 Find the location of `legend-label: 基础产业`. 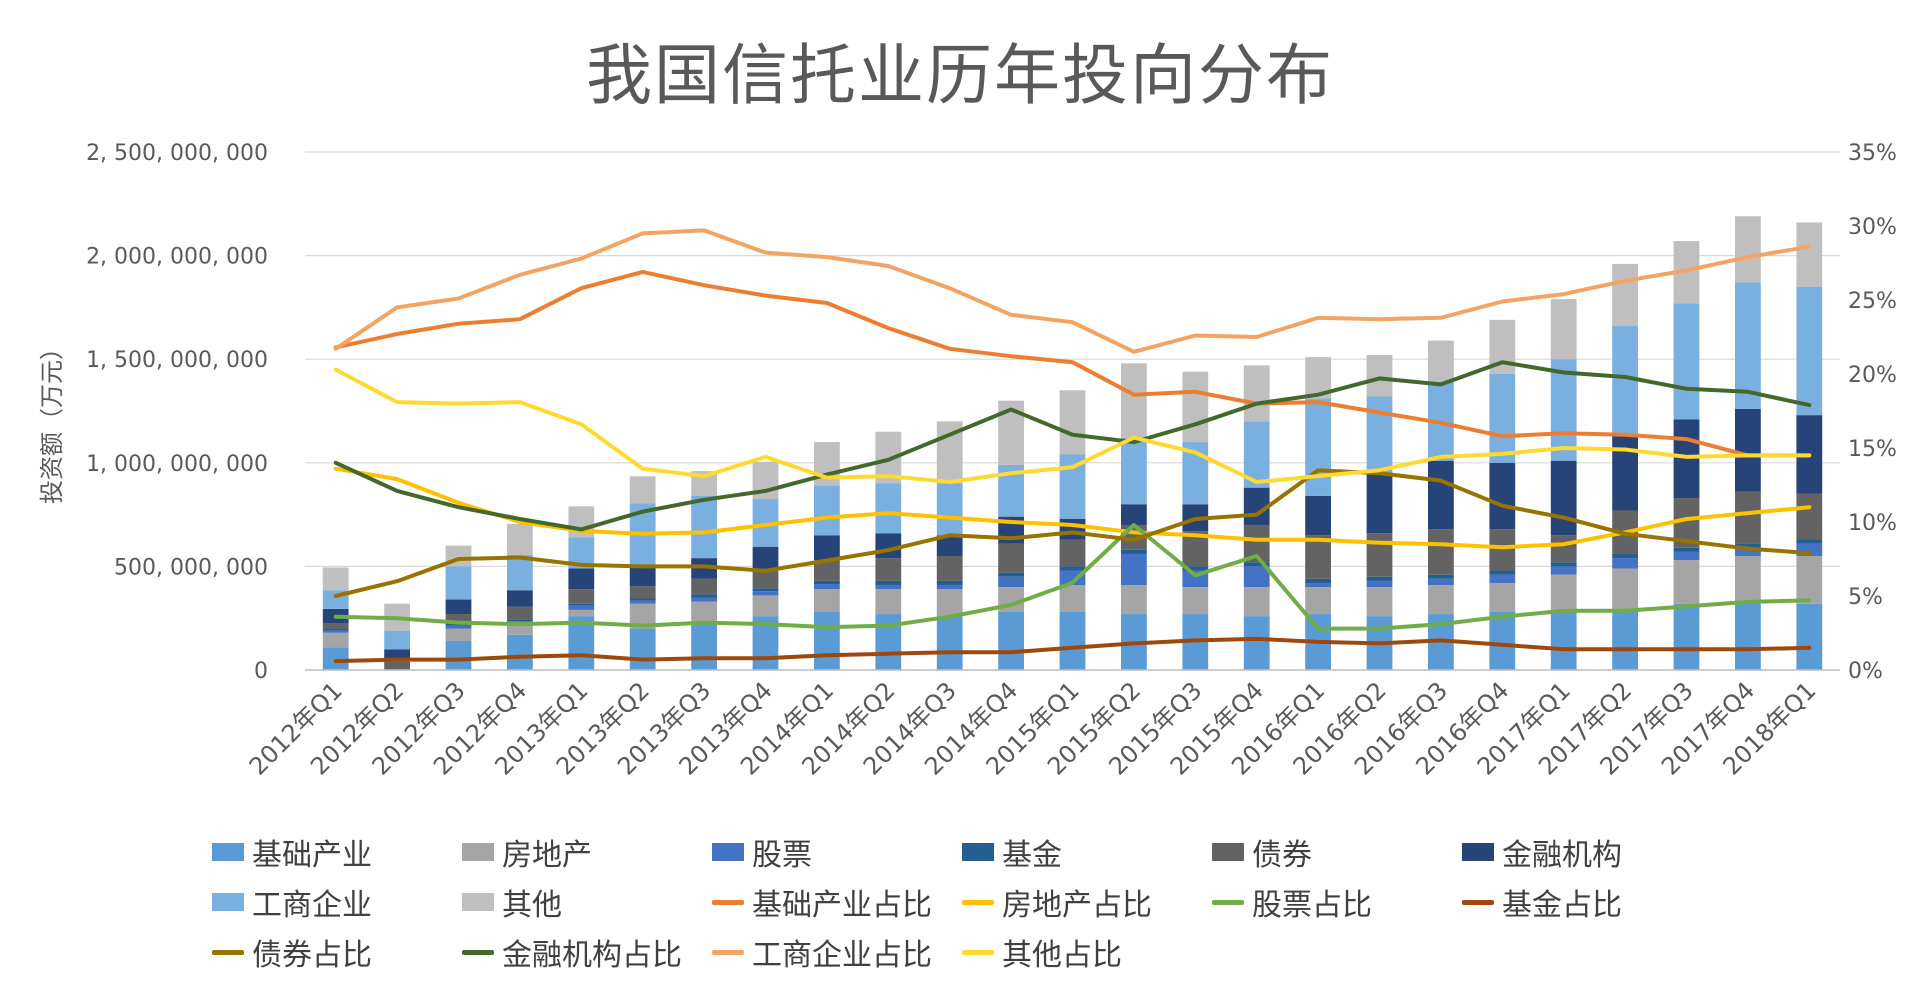

legend-label: 基础产业 is located at coordinates (312, 855).